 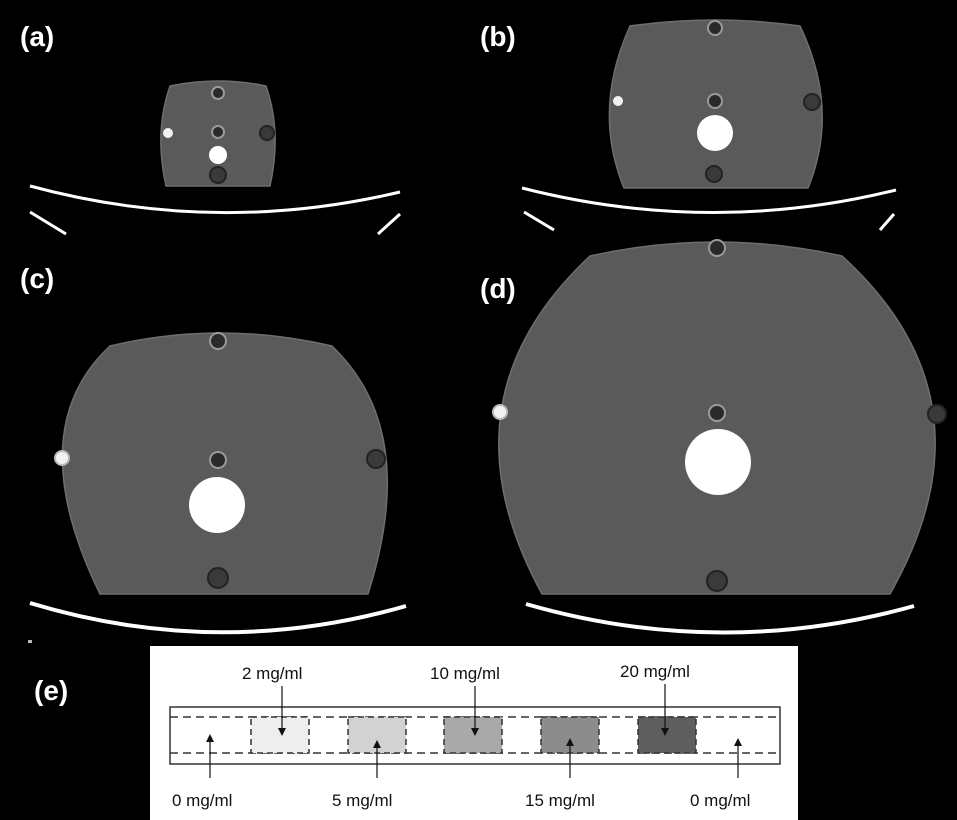 What do you see at coordinates (539, 221) in the screenshot?
I see `table-b-left` at bounding box center [539, 221].